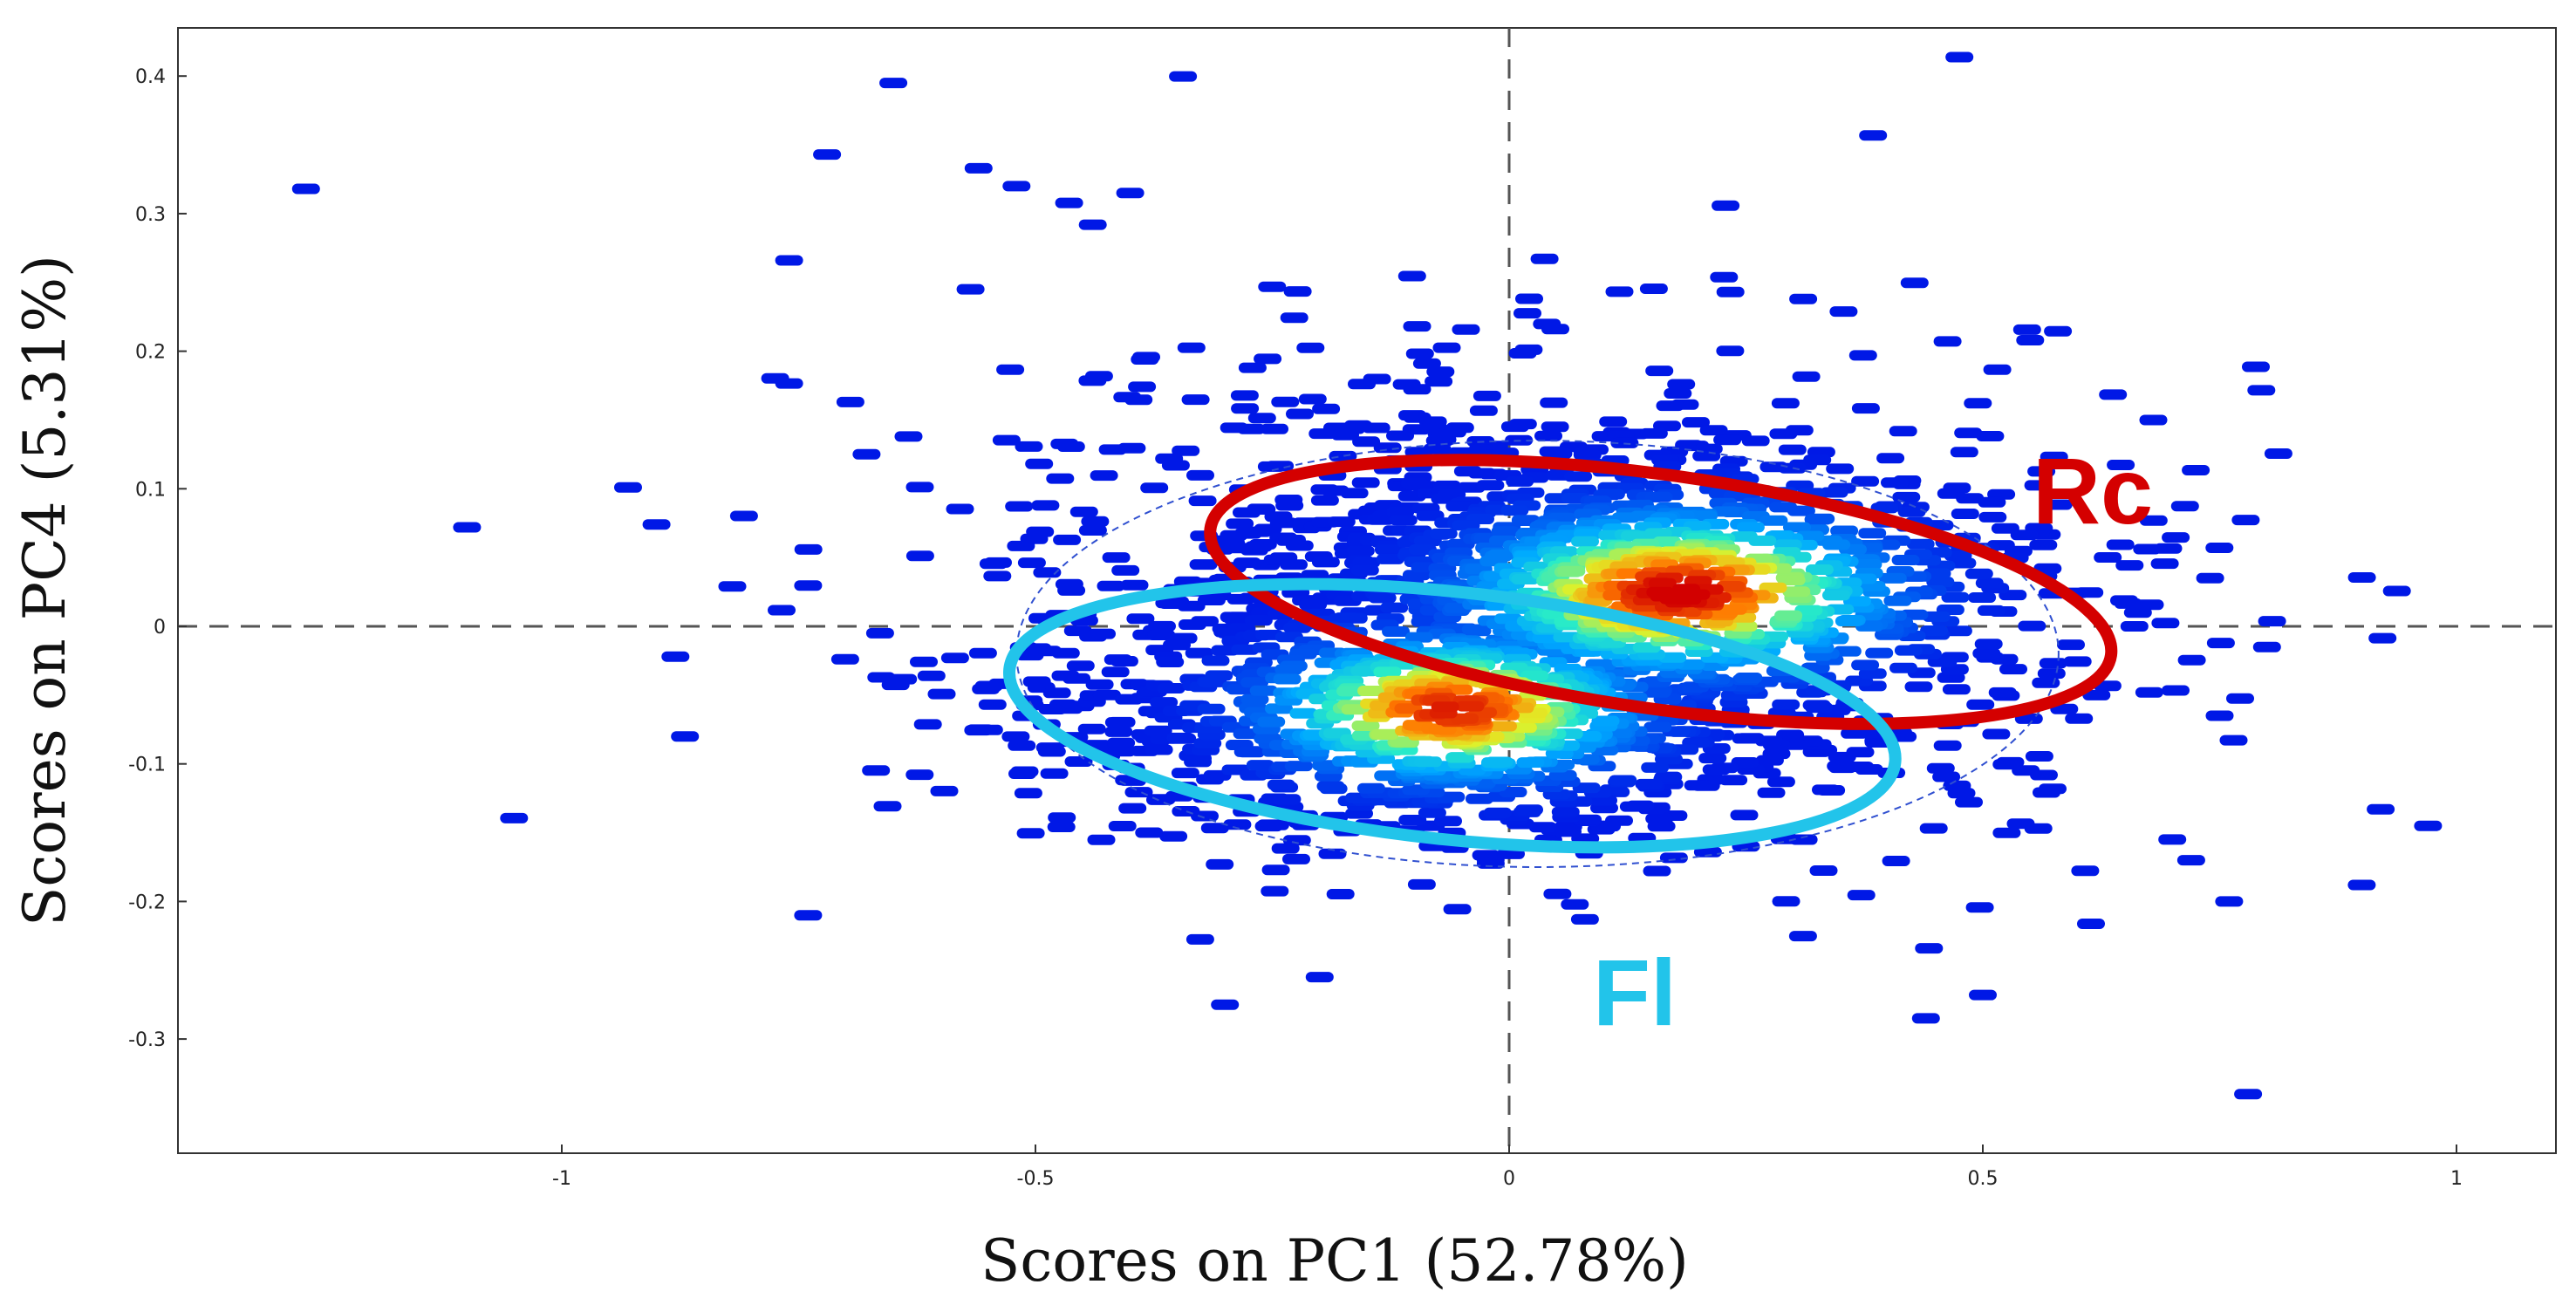  Describe the element at coordinates (1635, 992) in the screenshot. I see `cluster-label-fl: Fl` at that location.